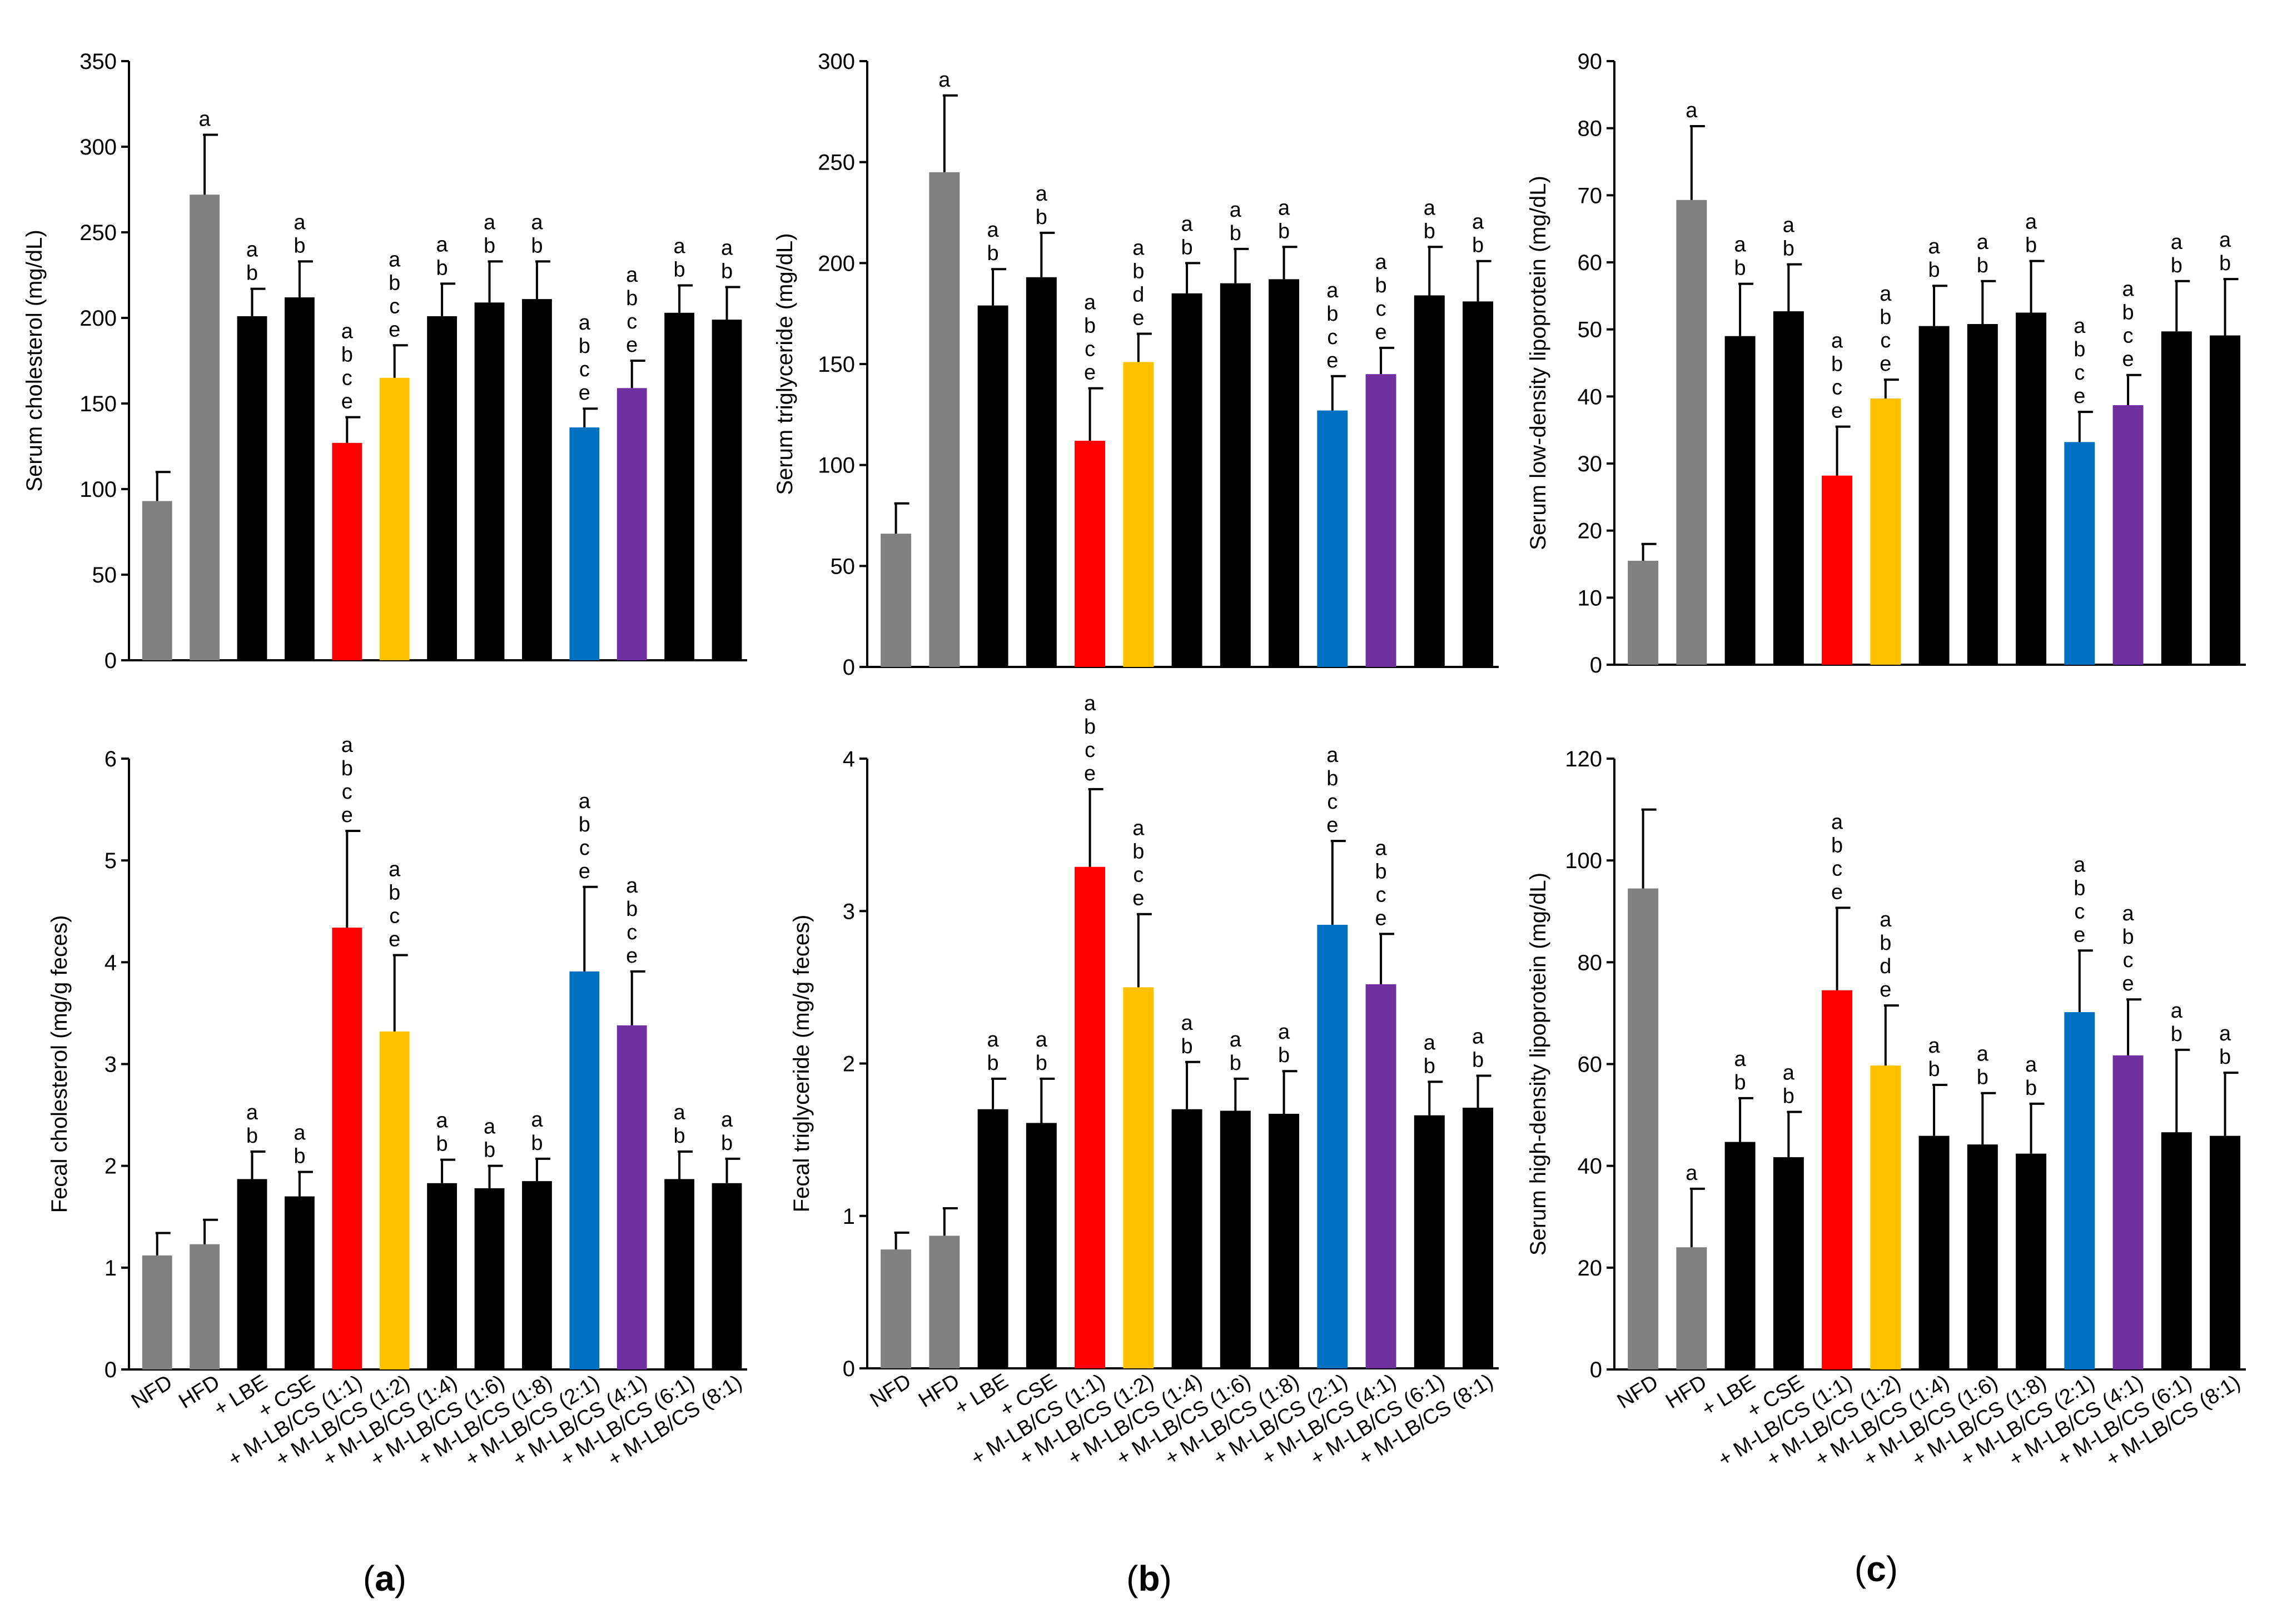 Image resolution: width=2277 pixels, height=1624 pixels. Describe the element at coordinates (111, 962) in the screenshot. I see `y-tick-label: 4` at that location.